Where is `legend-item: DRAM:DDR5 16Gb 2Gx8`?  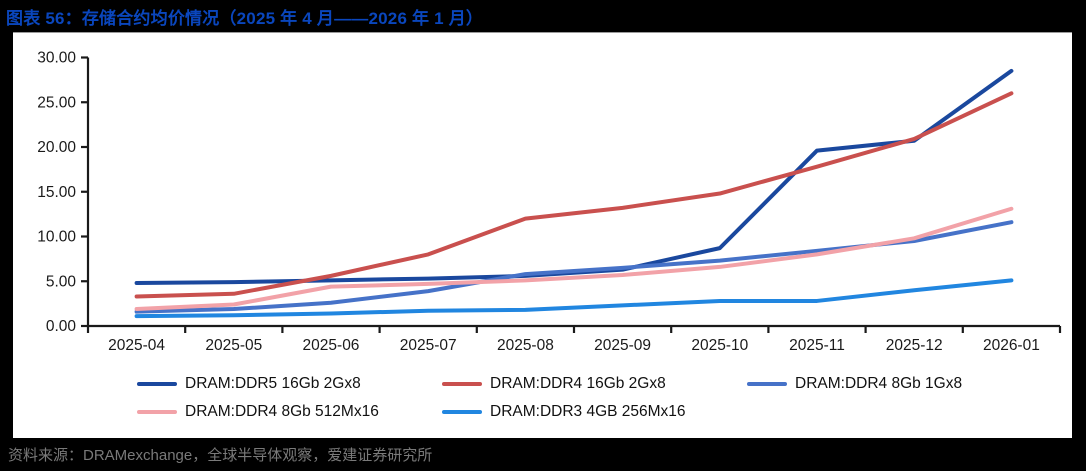
legend-item: DRAM:DDR5 16Gb 2Gx8 is located at coordinates (289, 384).